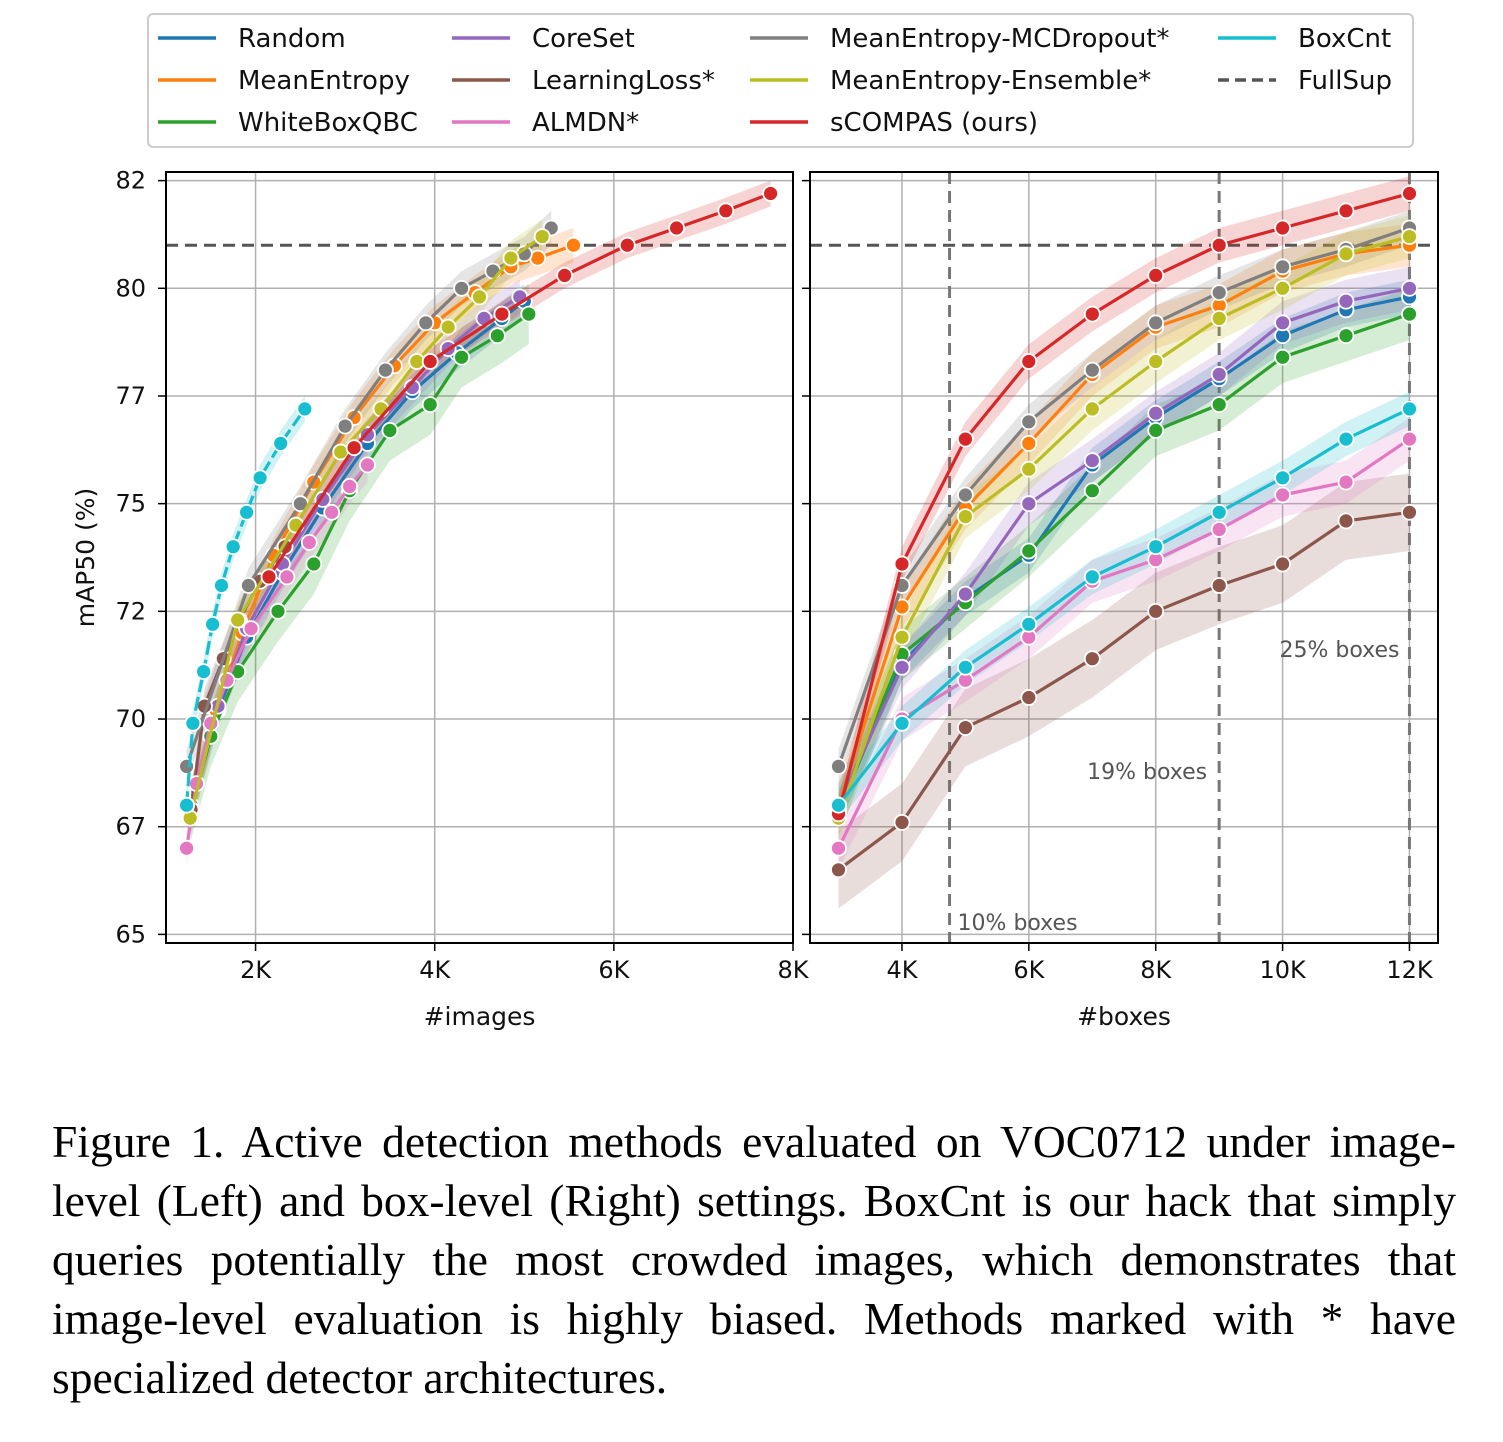 Image resolution: width=1503 pixels, height=1442 pixels. Describe the element at coordinates (1156, 970) in the screenshot. I see `x-tick-label: 8K` at that location.